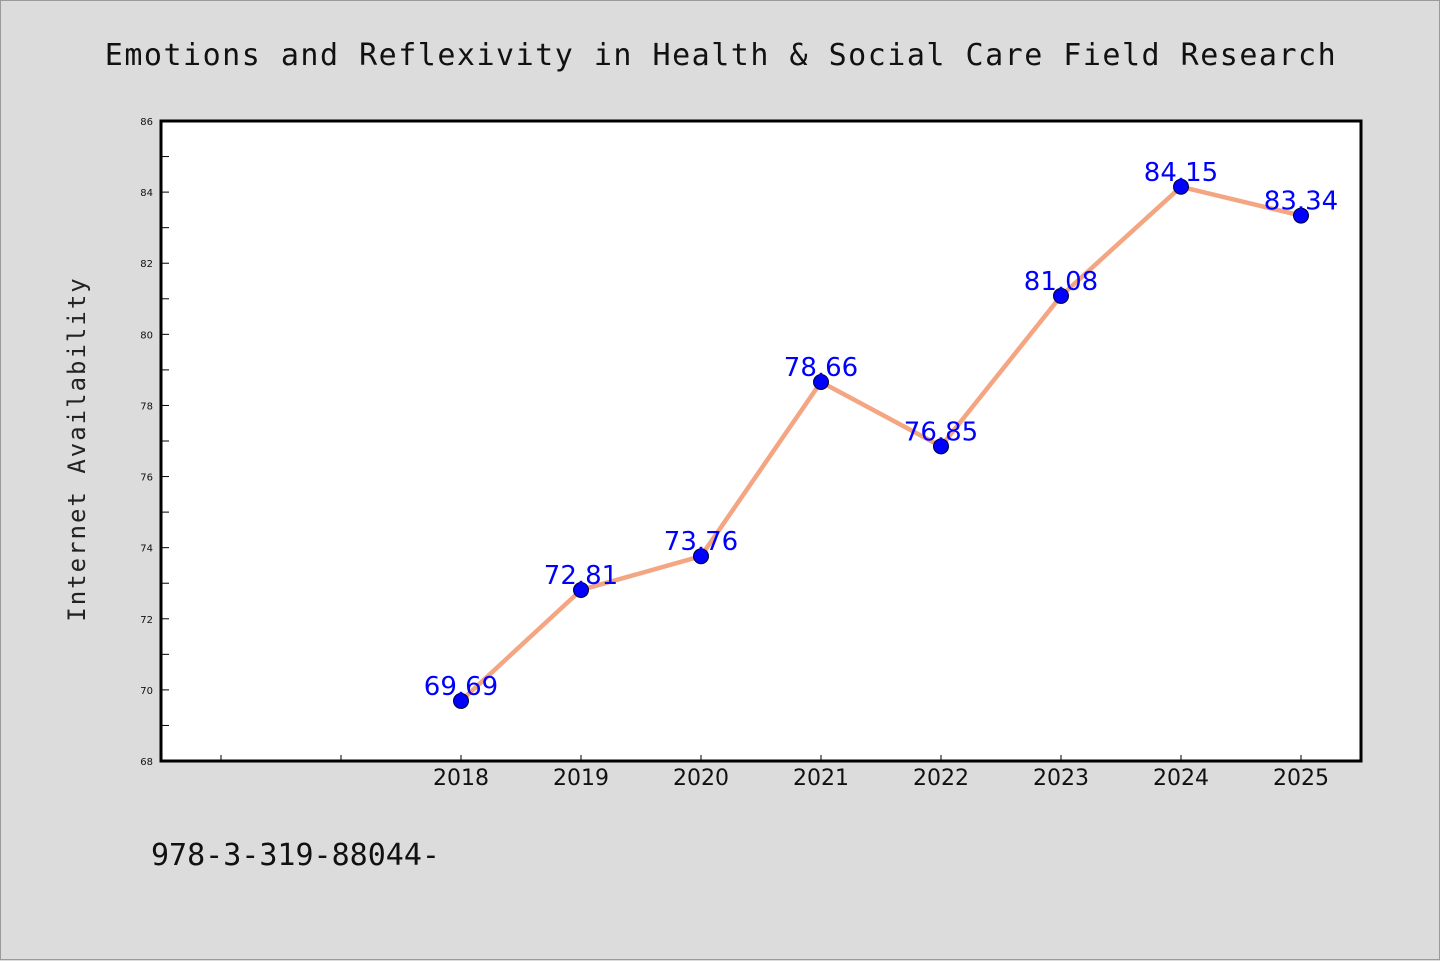 The height and width of the screenshot is (961, 1440). I want to click on x-tick-label: 2021, so click(821, 778).